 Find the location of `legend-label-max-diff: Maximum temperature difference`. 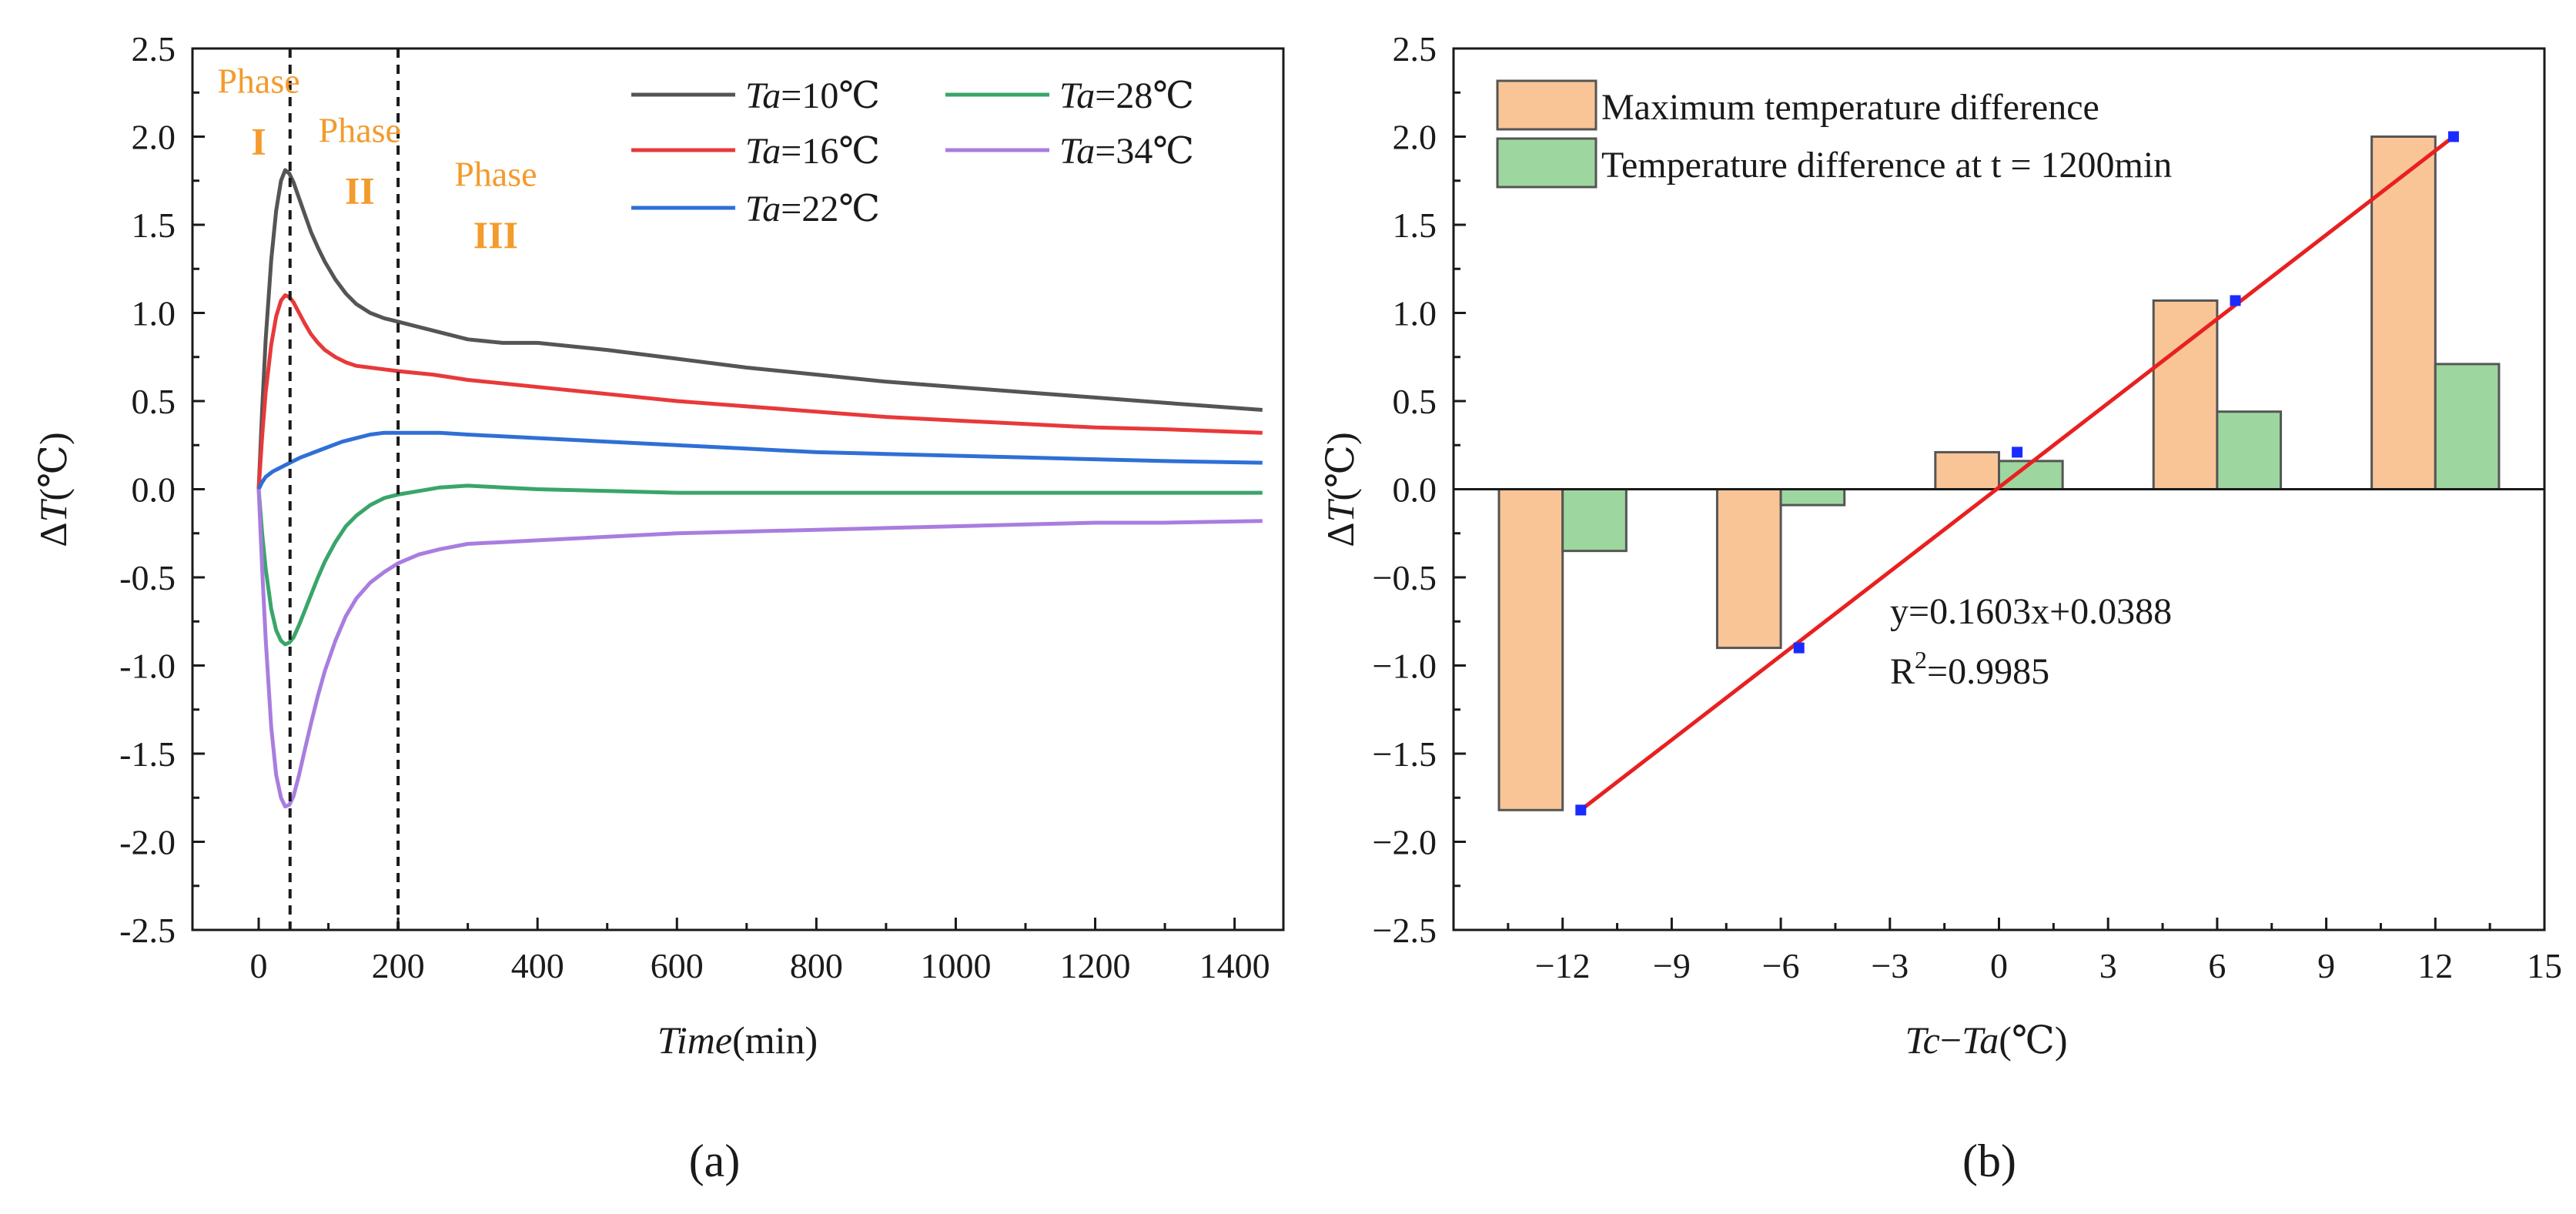

legend-label-max-diff: Maximum temperature difference is located at coordinates (1850, 108).